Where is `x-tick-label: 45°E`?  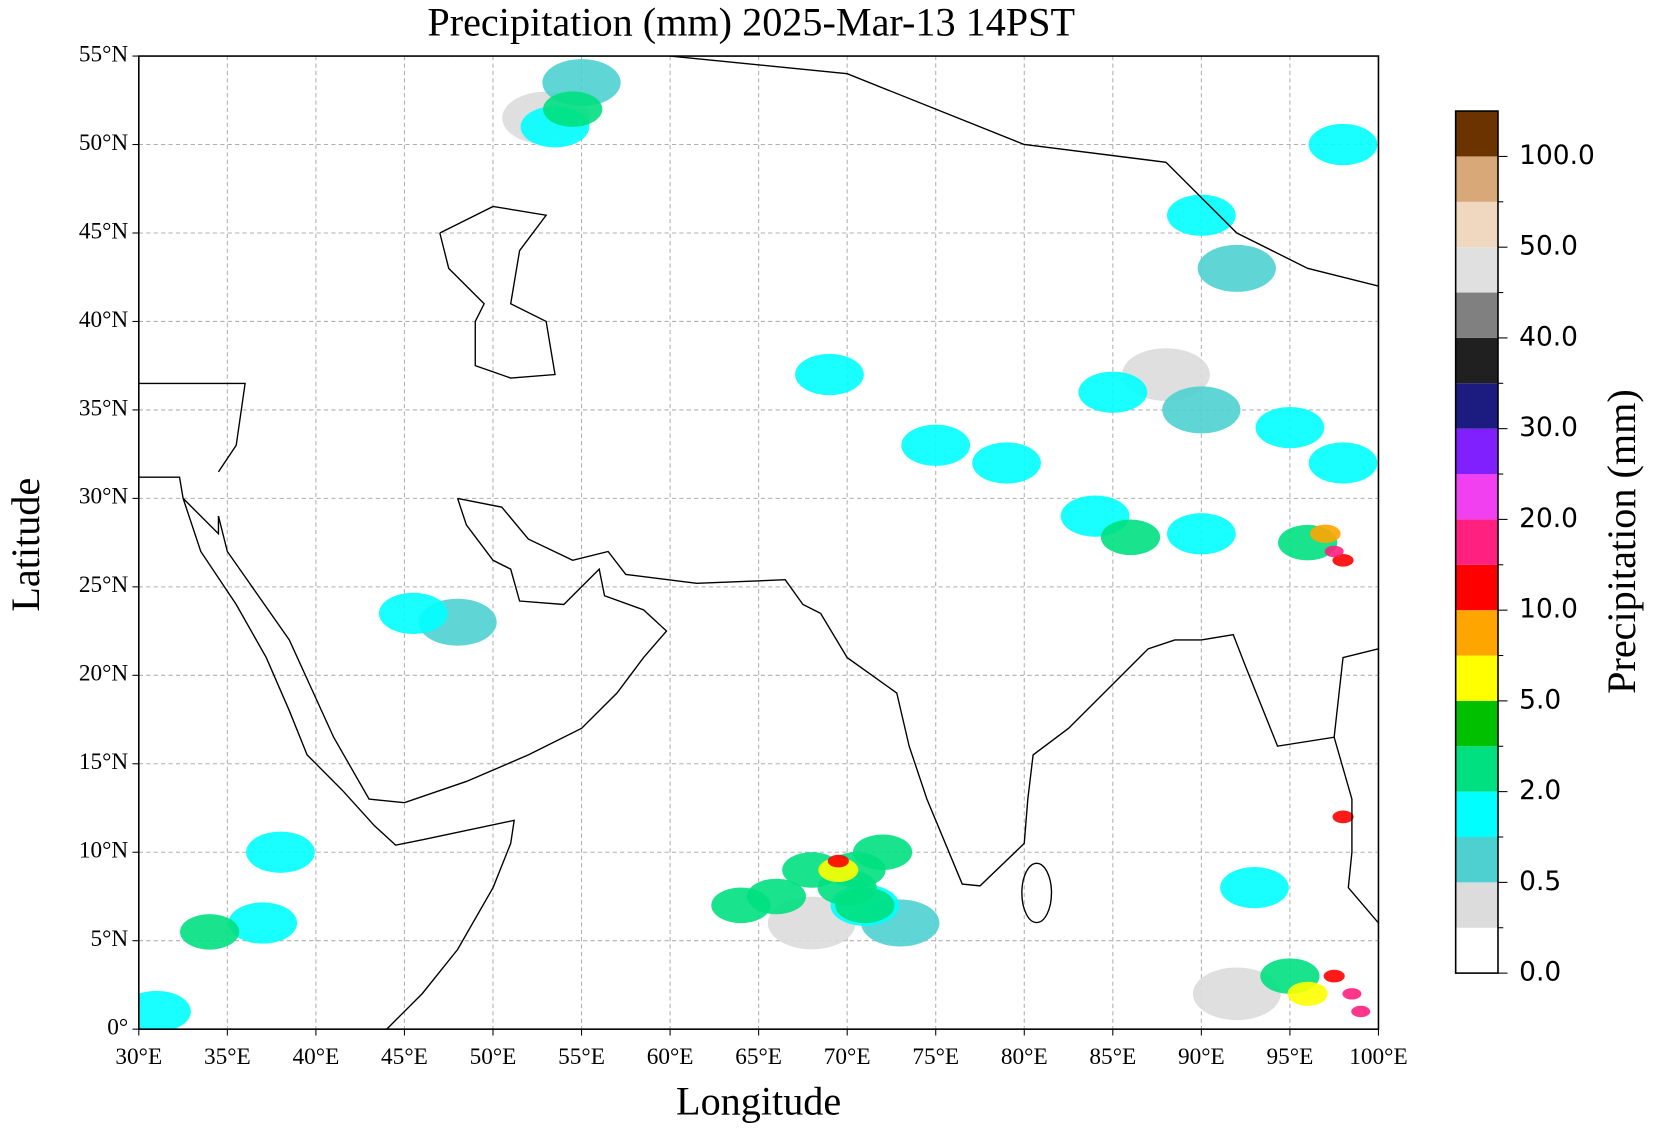
x-tick-label: 45°E is located at coordinates (404, 1057).